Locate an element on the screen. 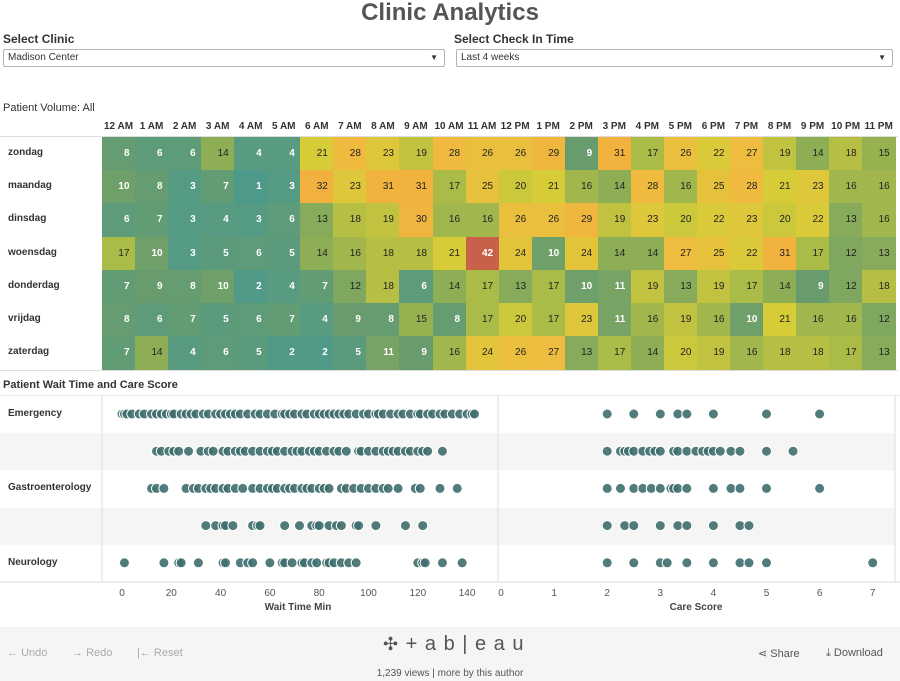 This screenshot has width=900, height=681. clinic-select: Madison Center ▼ is located at coordinates (224, 58).